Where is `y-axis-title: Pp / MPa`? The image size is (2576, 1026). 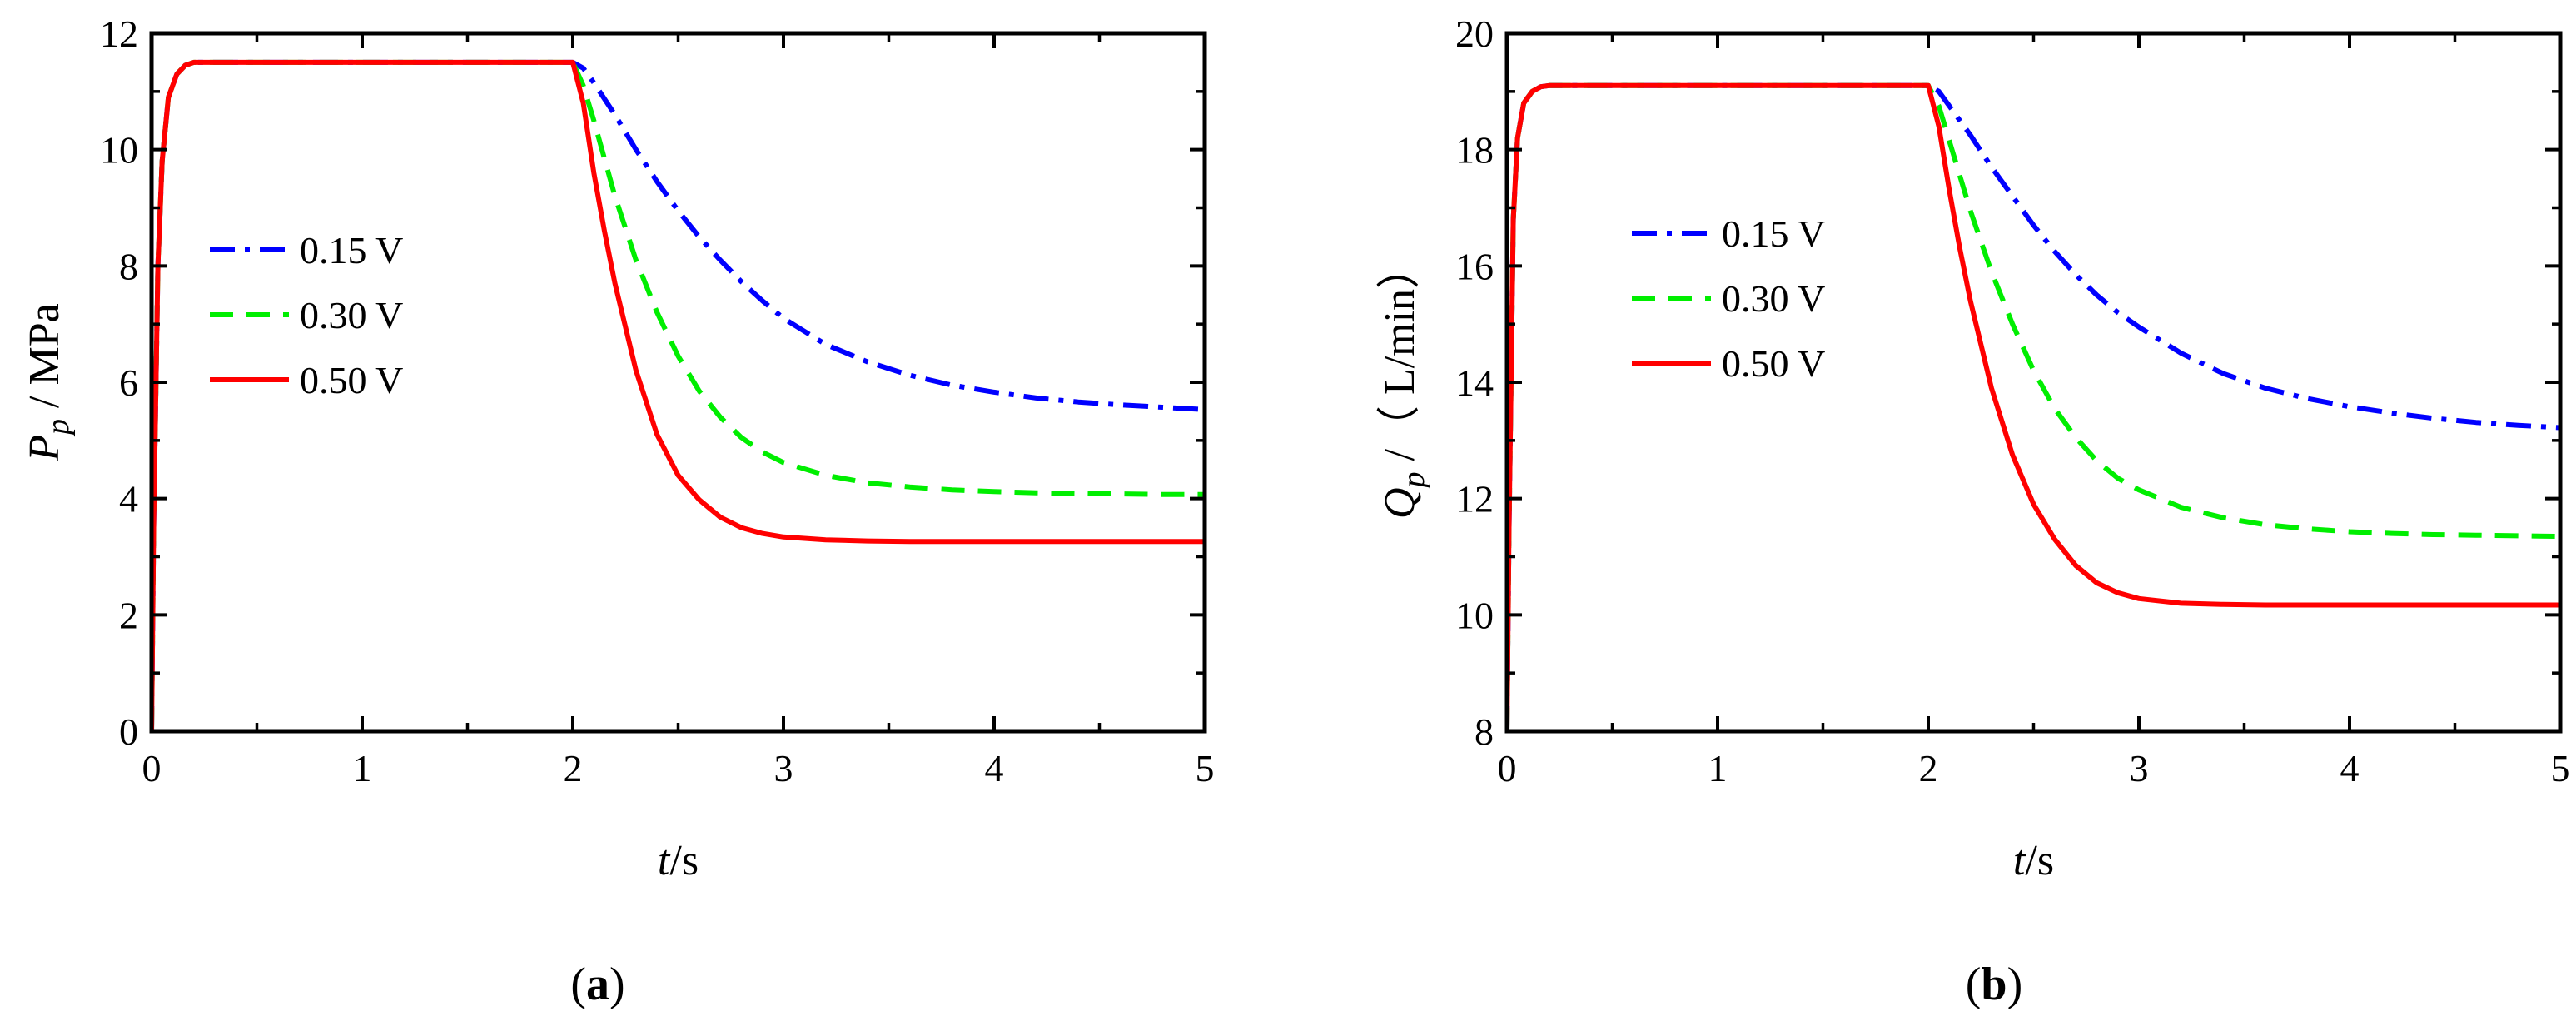
y-axis-title: Pp / MPa is located at coordinates (48, 382).